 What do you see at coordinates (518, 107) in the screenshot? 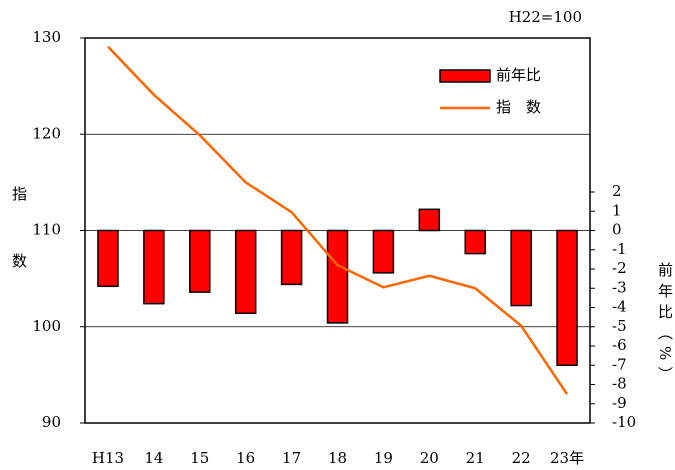
I see `legend-label: 指 数` at bounding box center [518, 107].